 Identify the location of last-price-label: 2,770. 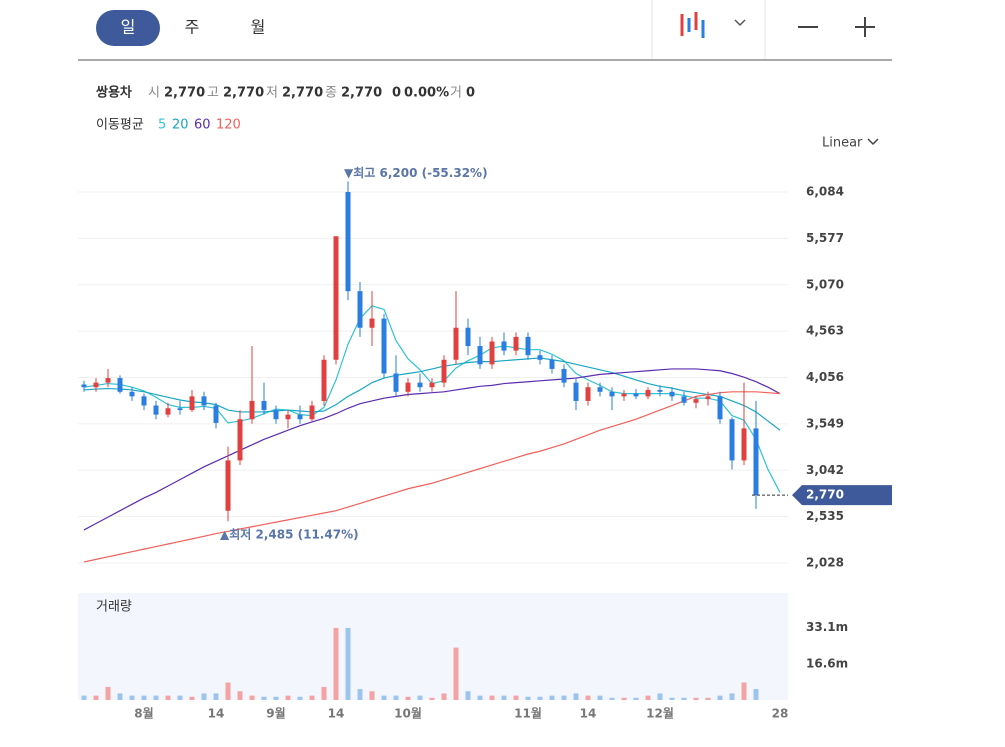
(825, 495).